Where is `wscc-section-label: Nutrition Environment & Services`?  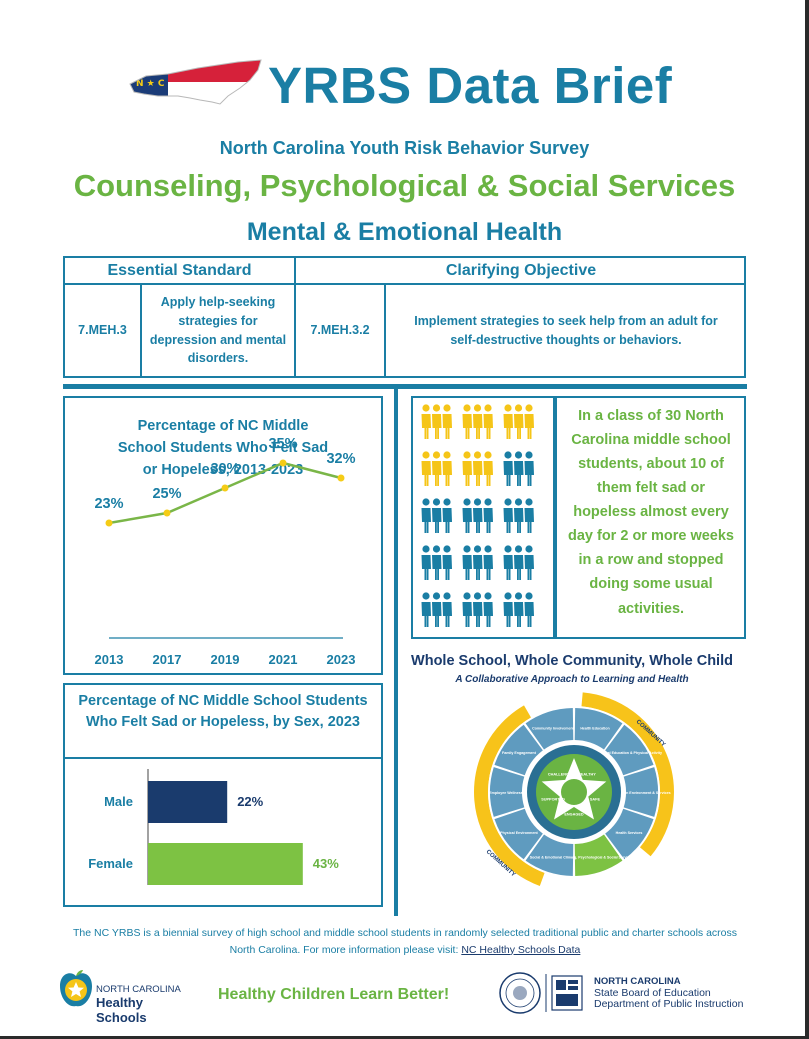
wscc-section-label: Nutrition Environment & Services is located at coordinates (641, 793).